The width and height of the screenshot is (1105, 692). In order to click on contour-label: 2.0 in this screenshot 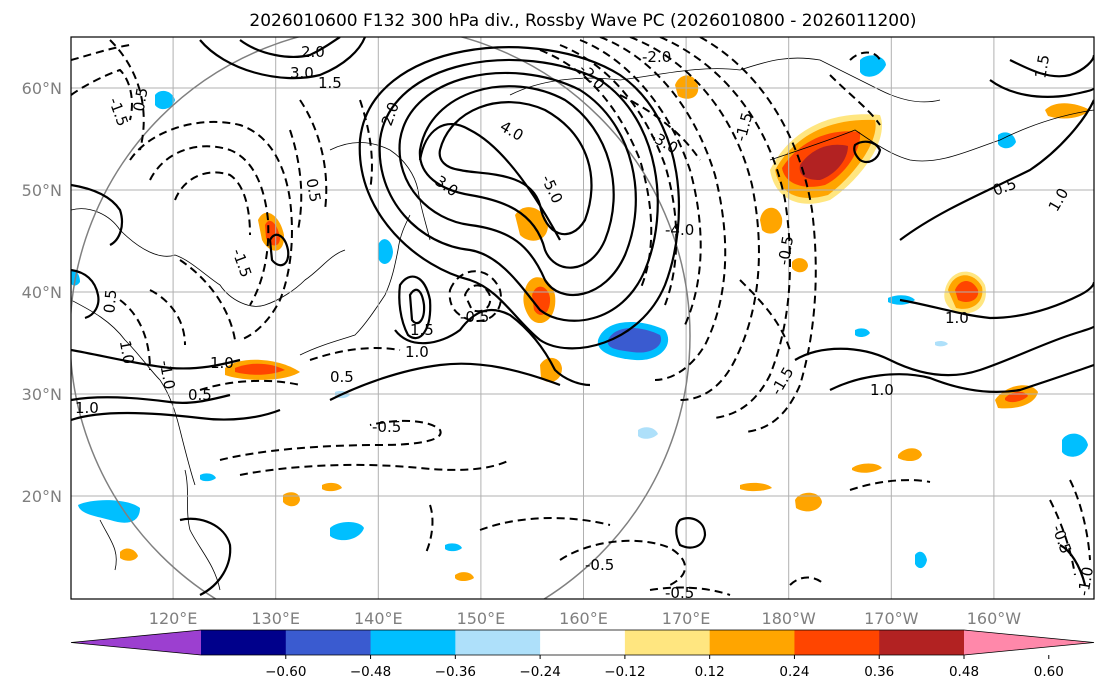, I will do `click(313, 52)`.